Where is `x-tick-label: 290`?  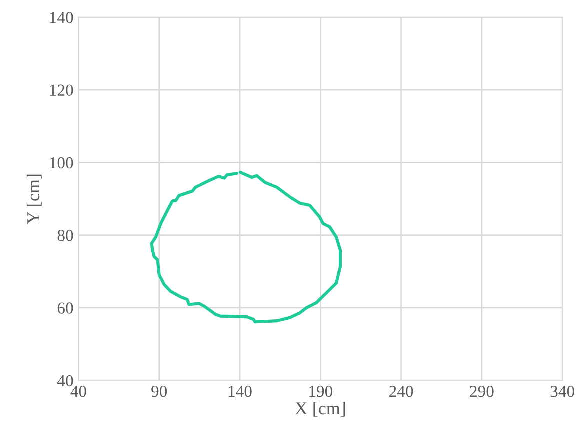
x-tick-label: 290 is located at coordinates (482, 392).